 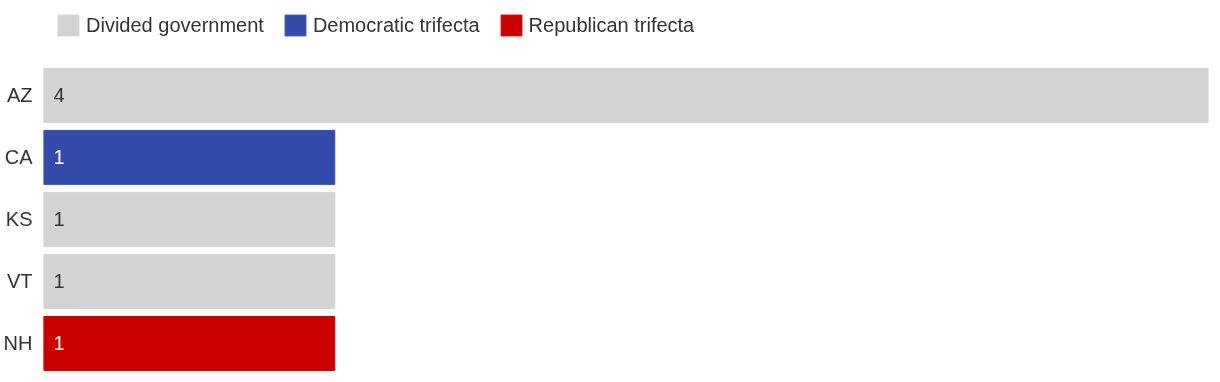 I want to click on legend-label: Divided government, so click(x=175, y=25).